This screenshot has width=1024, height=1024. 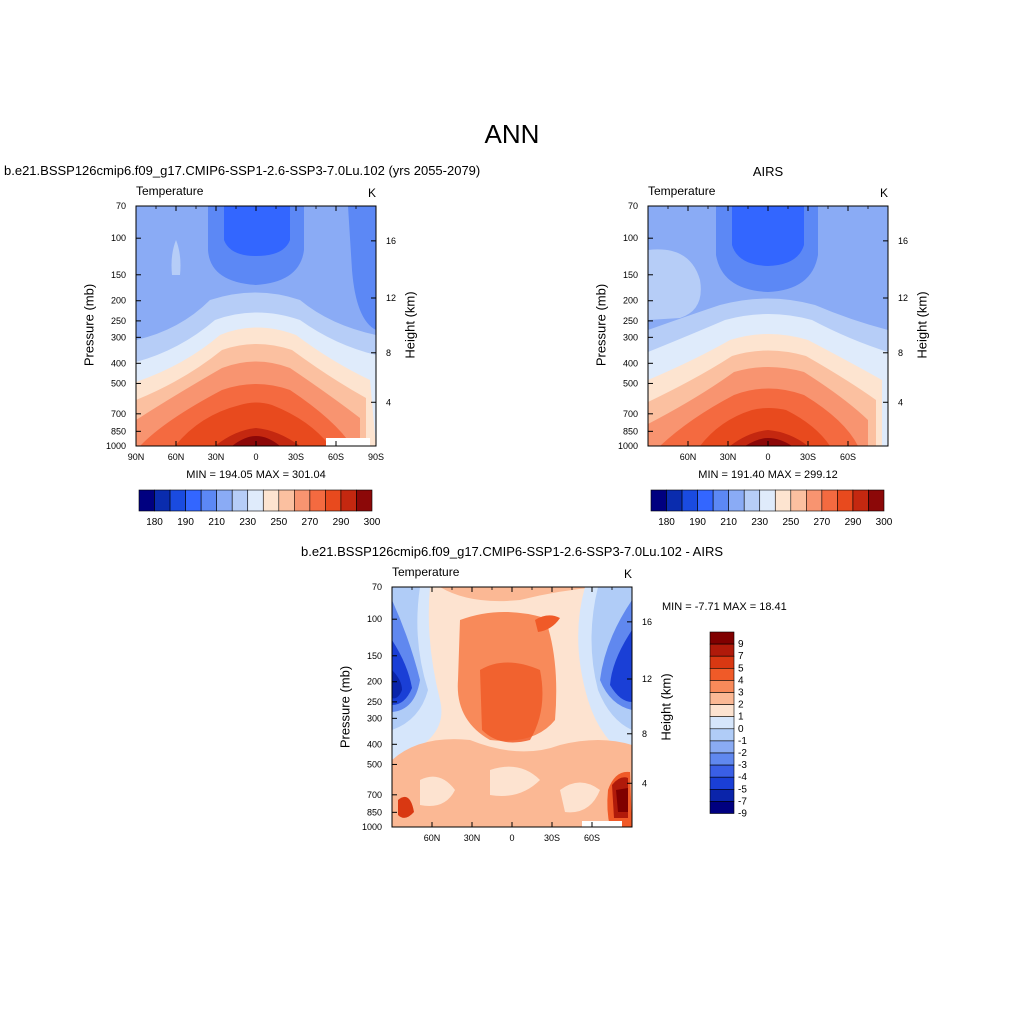 What do you see at coordinates (374, 812) in the screenshot?
I see `y-tick-label: 850` at bounding box center [374, 812].